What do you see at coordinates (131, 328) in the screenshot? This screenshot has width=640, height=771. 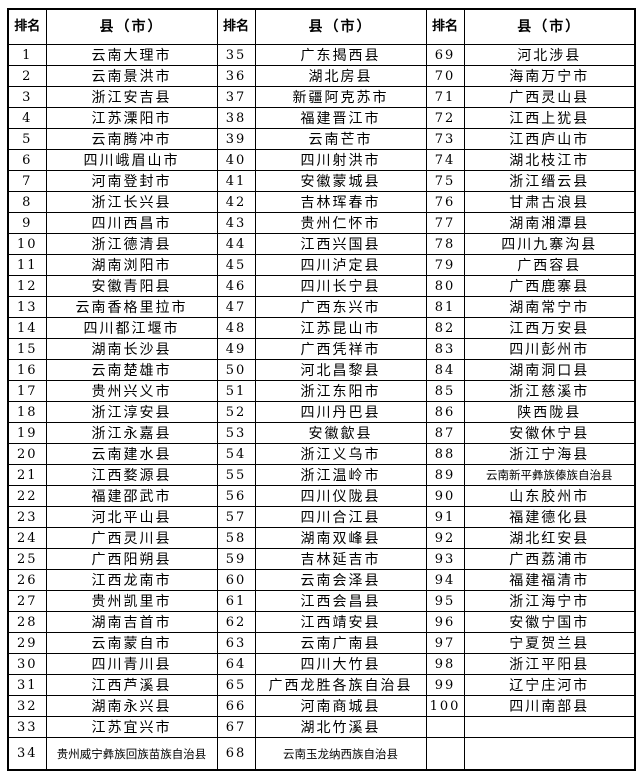 I see `county-cell: 四川都江堰市` at bounding box center [131, 328].